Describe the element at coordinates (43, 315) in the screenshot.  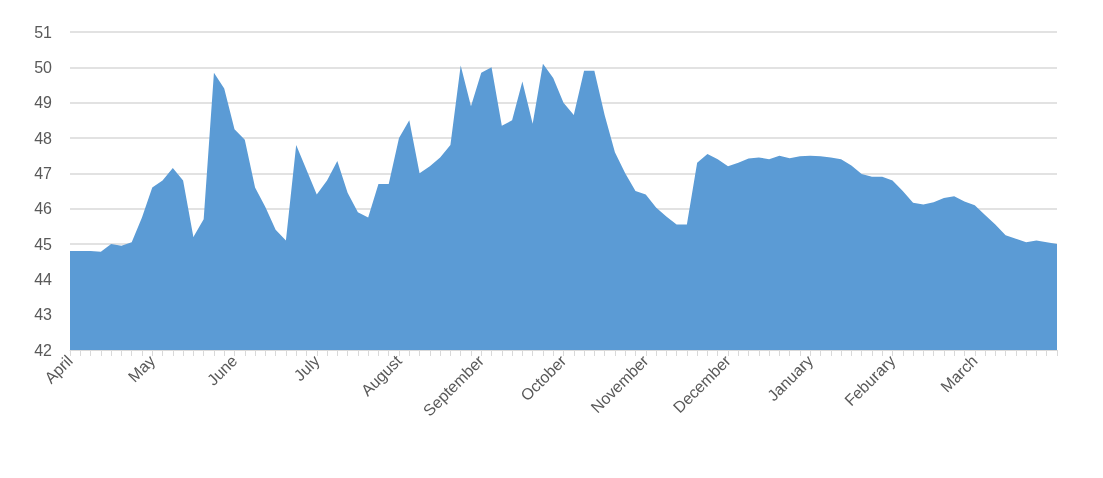
I see `y-tick-label: 43` at that location.